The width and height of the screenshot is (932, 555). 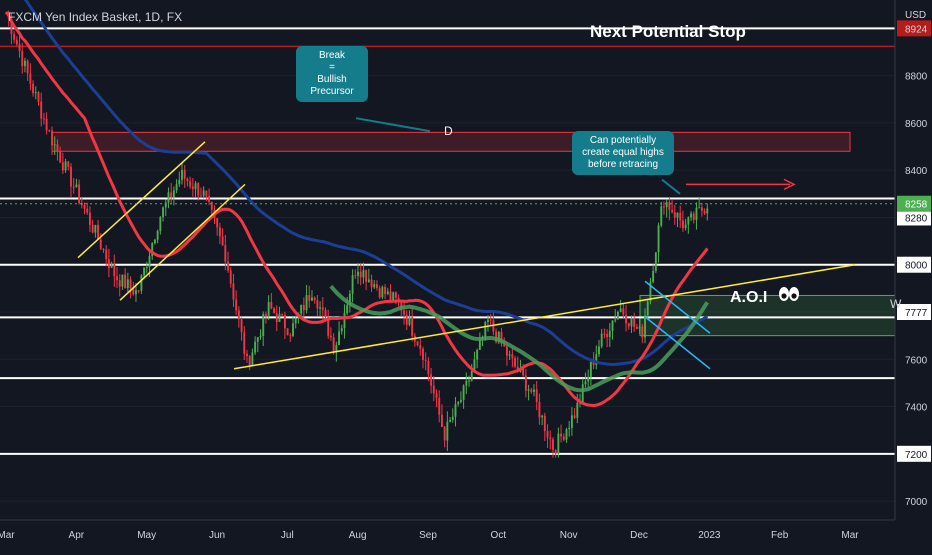 I want to click on time-tick-label: Mar, so click(x=850, y=535).